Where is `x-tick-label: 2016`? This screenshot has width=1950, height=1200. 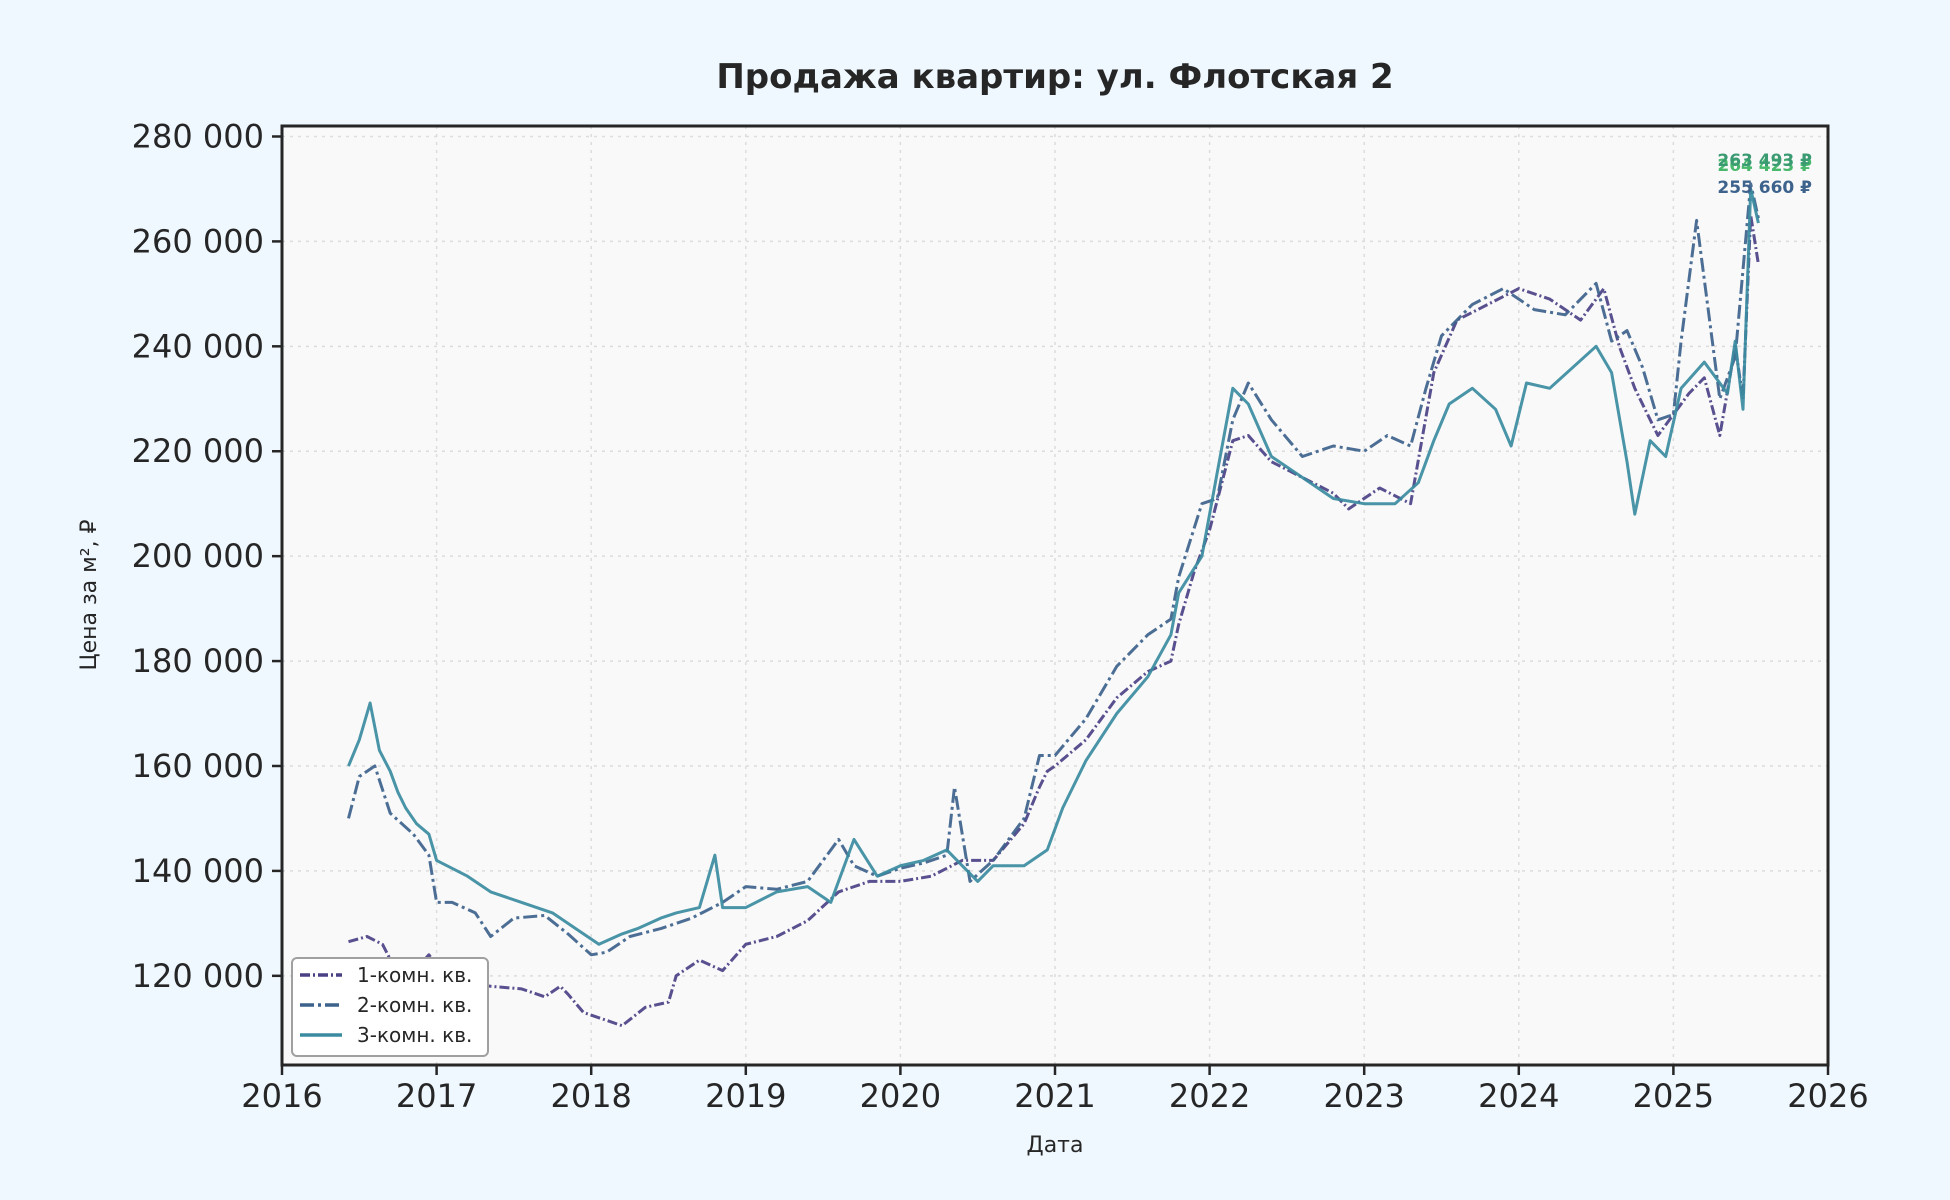 x-tick-label: 2016 is located at coordinates (281, 1096).